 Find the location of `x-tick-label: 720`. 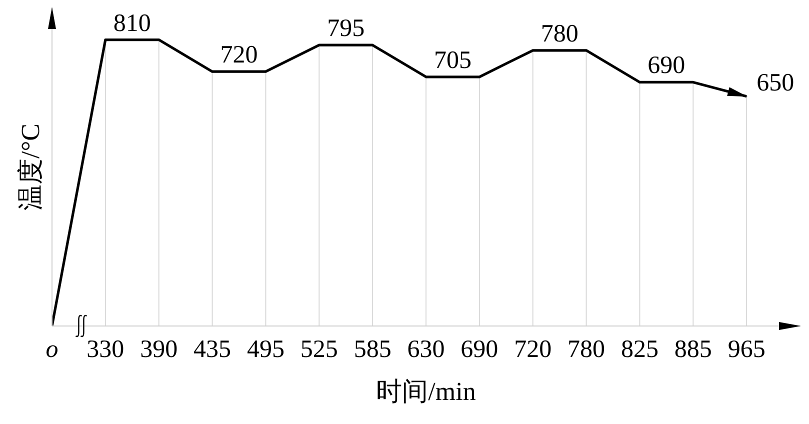

x-tick-label: 720 is located at coordinates (533, 349).